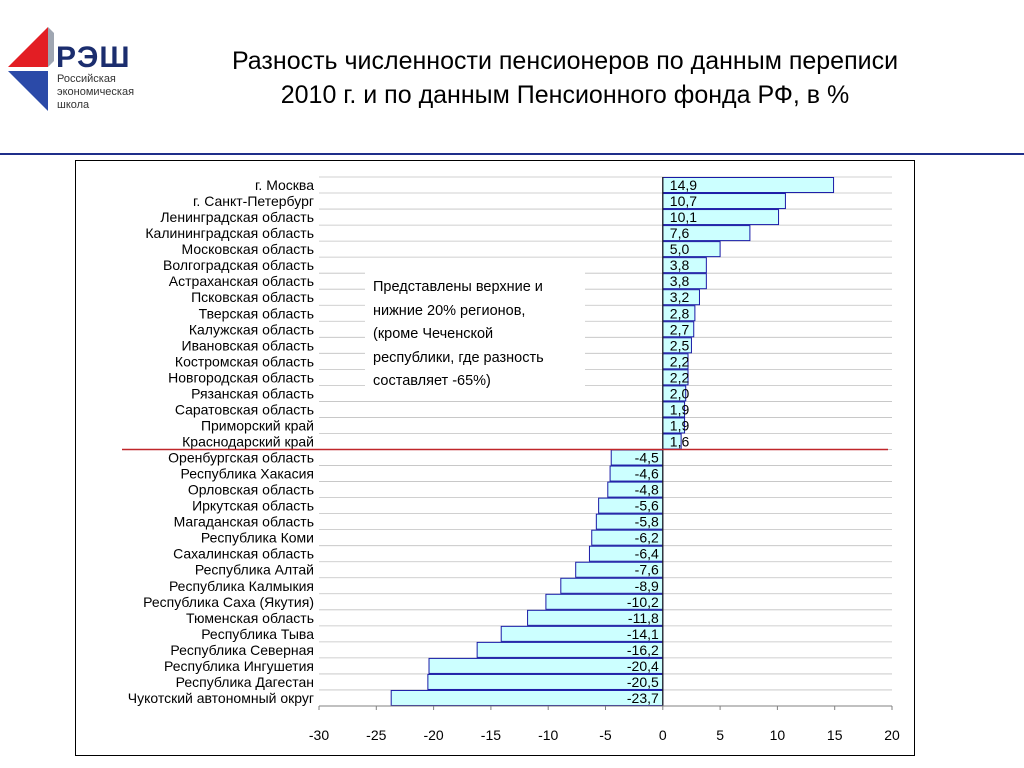 This screenshot has width=1024, height=768. I want to click on data-label: -11,8, so click(643, 618).